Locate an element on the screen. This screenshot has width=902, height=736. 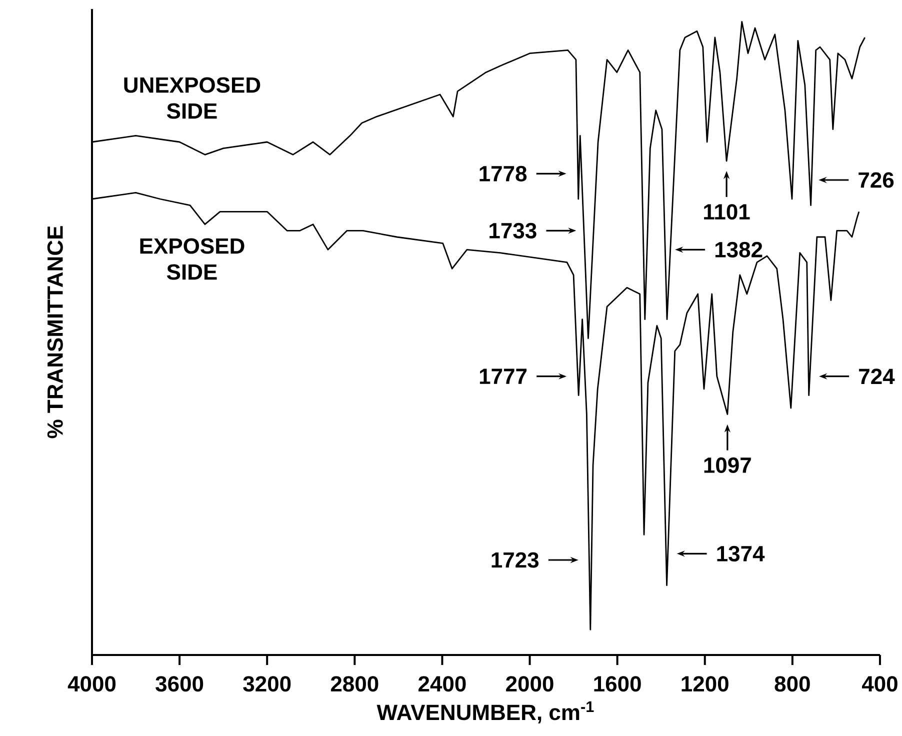
x-axis-title: WAVENUMBER, cm$^{-1}$ is located at coordinates (485, 712).